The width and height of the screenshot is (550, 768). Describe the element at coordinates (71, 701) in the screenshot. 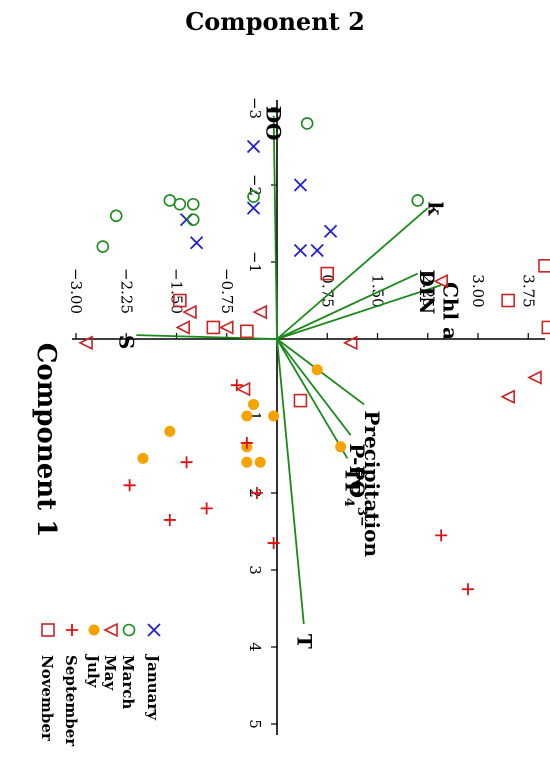

I see `legend-label: September` at that location.